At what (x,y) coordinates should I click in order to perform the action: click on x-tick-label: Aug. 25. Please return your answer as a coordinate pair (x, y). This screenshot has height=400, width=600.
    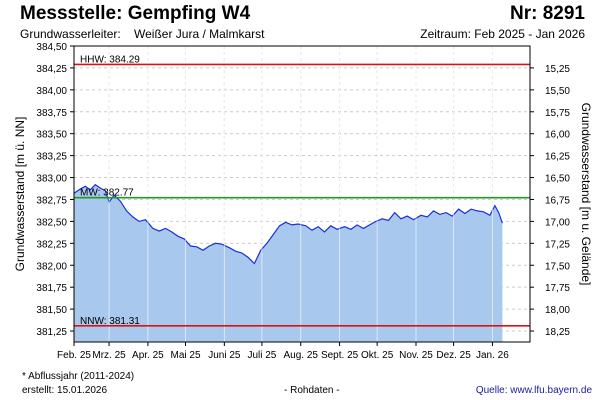
    Looking at the image, I should click on (301, 355).